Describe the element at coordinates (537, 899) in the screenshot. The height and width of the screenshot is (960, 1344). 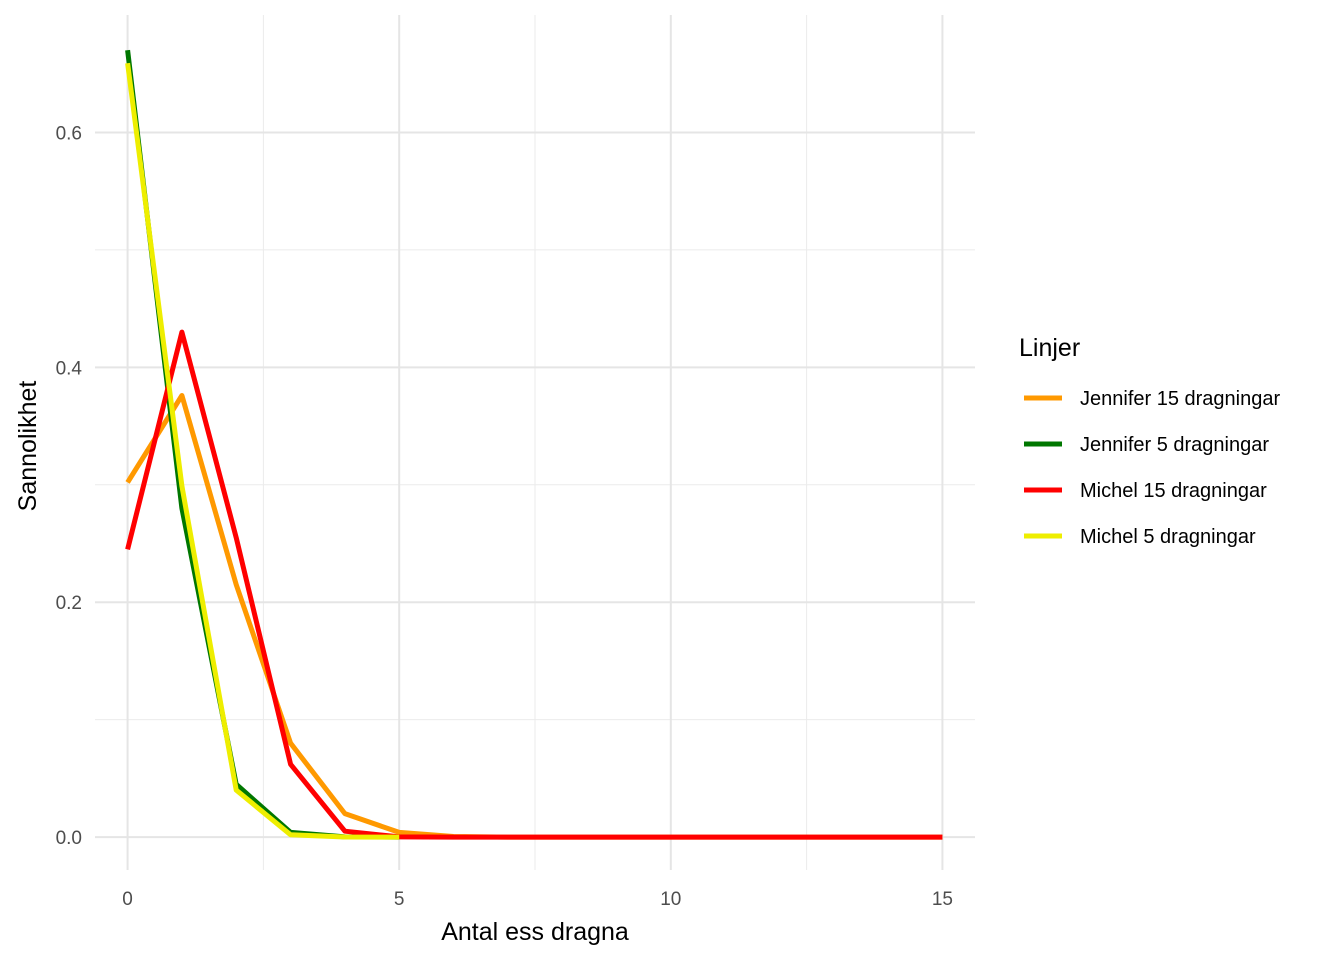
I see `x-axis-tick-labels: 0 5 10 15` at that location.